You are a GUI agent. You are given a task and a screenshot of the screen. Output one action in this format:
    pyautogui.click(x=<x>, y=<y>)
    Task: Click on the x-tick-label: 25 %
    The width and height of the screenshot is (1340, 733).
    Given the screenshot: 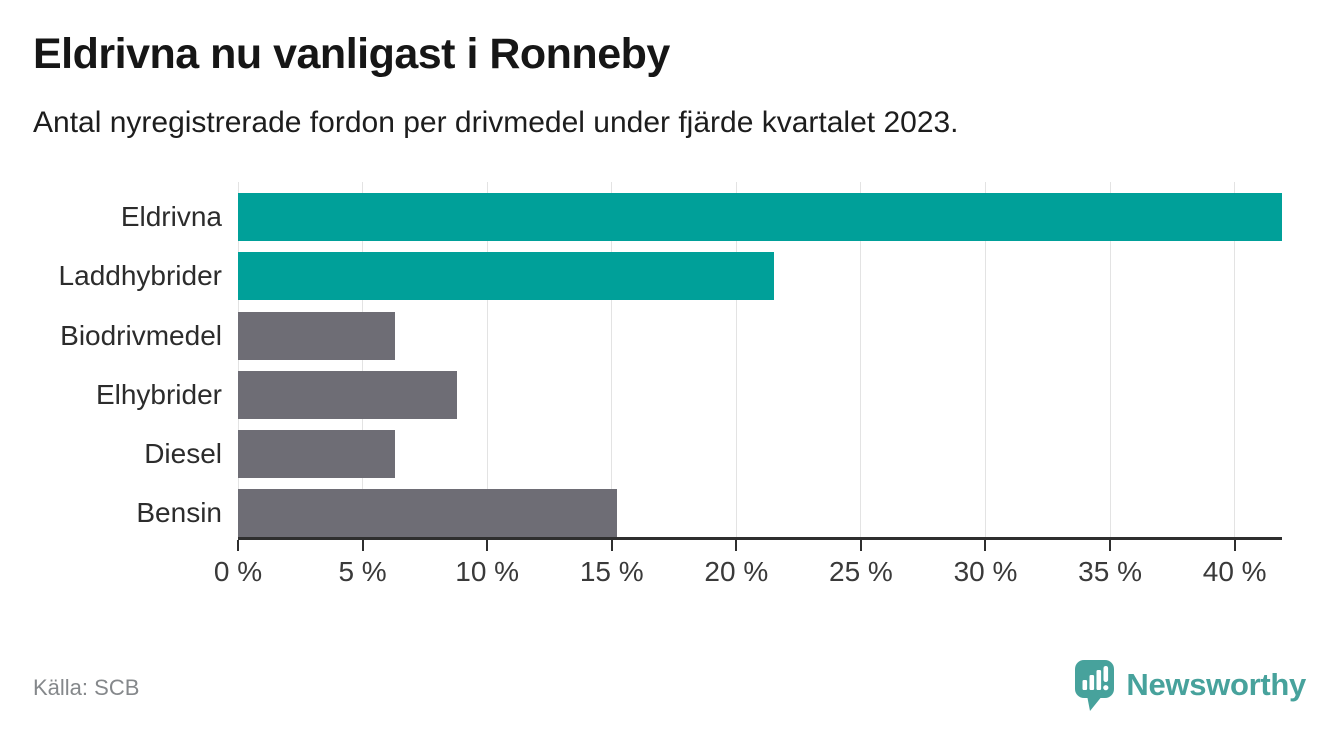 What is the action you would take?
    pyautogui.click(x=860, y=571)
    